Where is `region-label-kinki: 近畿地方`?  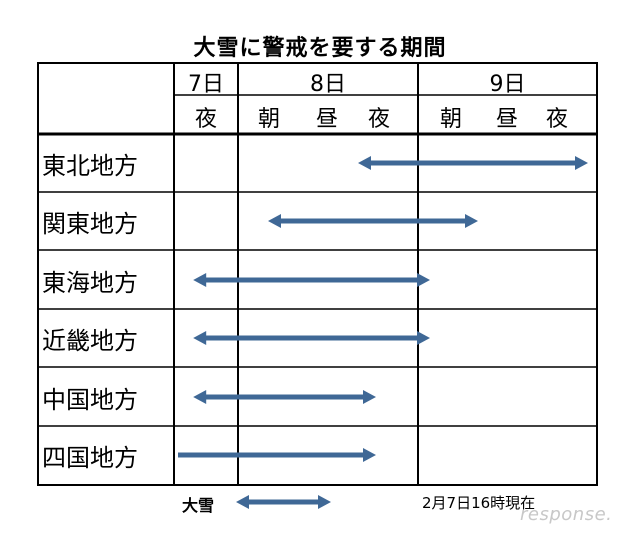
region-label-kinki: 近畿地方 is located at coordinates (90, 341).